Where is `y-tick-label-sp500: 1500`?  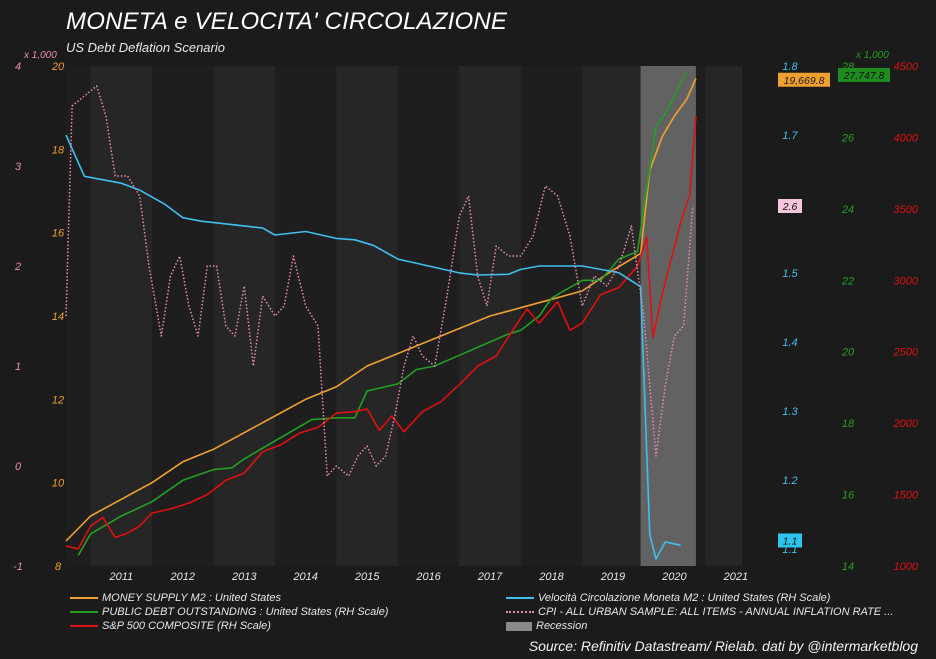
y-tick-label-sp500: 1500 is located at coordinates (906, 496).